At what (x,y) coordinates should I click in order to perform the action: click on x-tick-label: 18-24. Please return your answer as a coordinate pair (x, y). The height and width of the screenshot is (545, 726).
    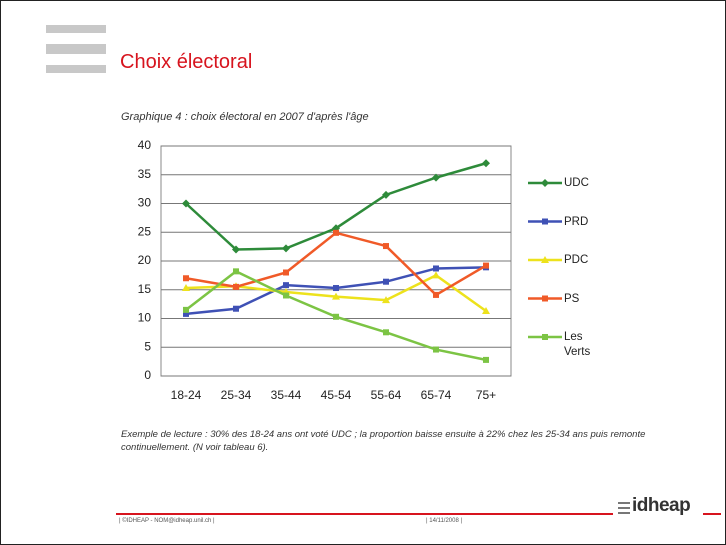
    Looking at the image, I should click on (186, 395).